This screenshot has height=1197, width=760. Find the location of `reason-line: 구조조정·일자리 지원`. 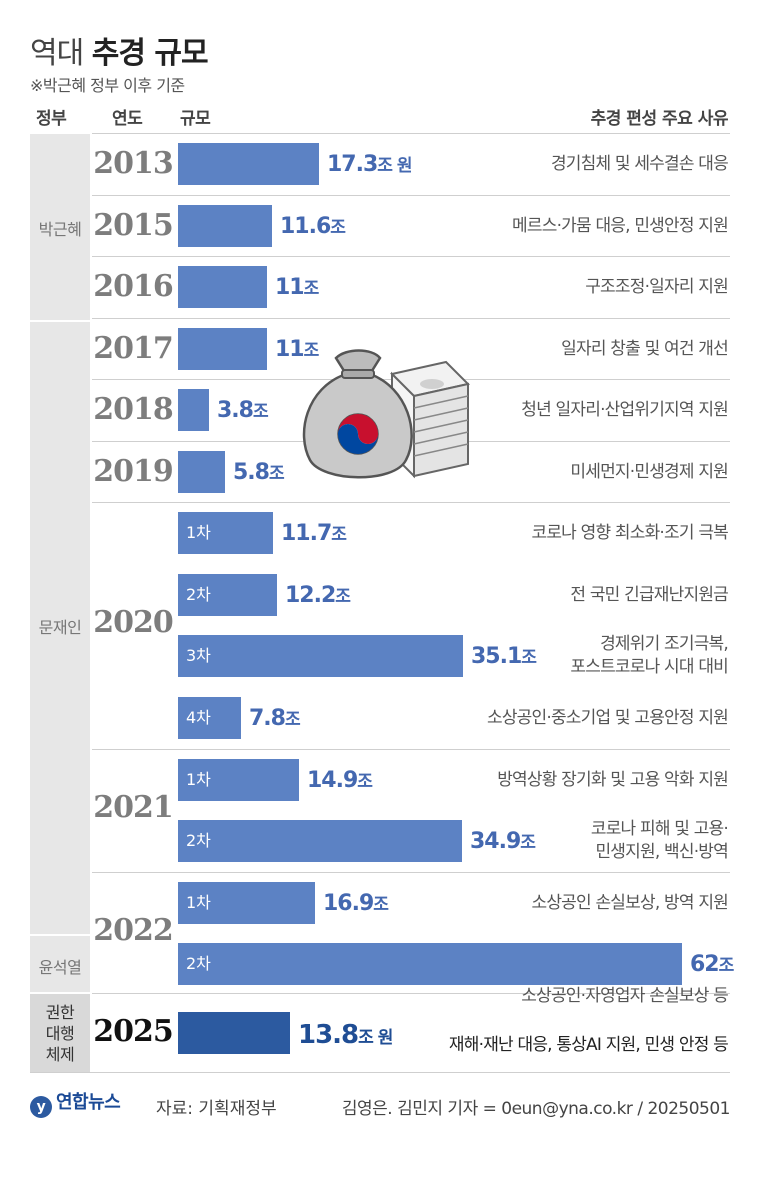

reason-line: 구조조정·일자리 지원 is located at coordinates (657, 286).